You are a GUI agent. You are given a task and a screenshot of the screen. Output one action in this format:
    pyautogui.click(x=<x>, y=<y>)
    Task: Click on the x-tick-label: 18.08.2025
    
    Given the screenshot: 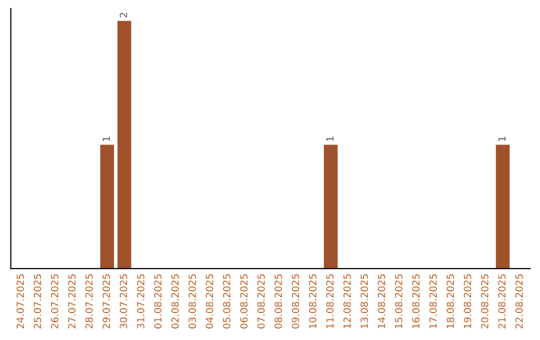 What is the action you would take?
    pyautogui.click(x=450, y=301)
    